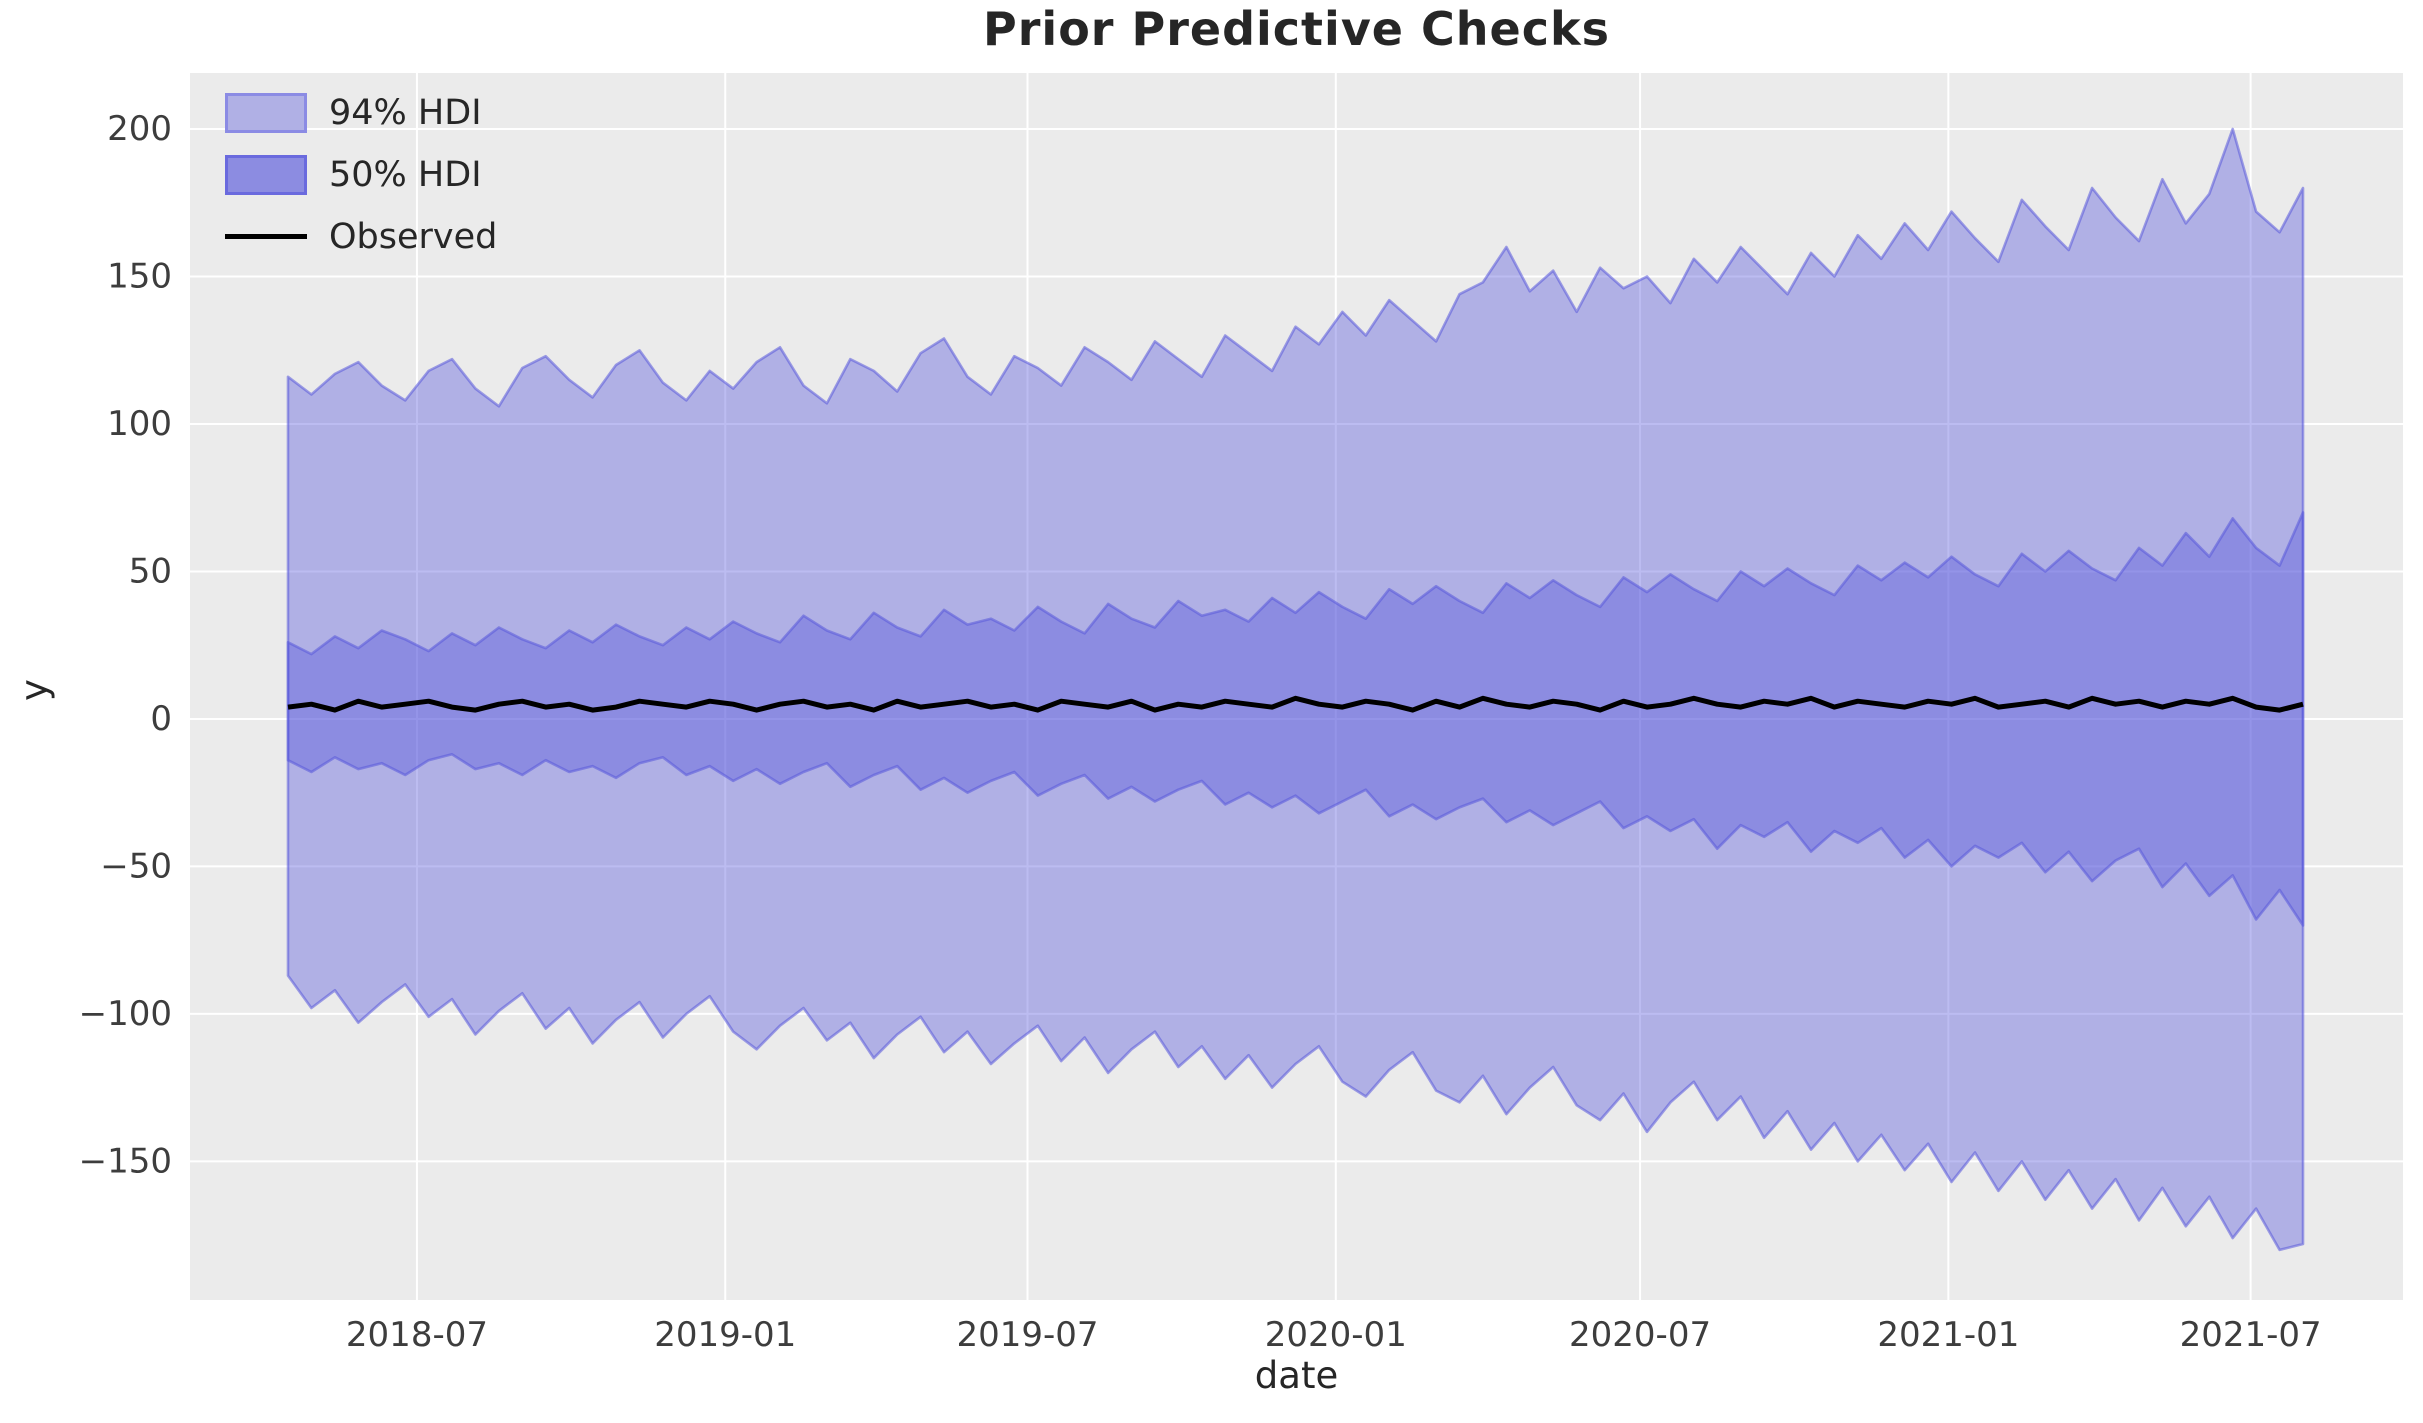  What do you see at coordinates (266, 174) in the screenshot?
I see `legend-swatch-50-hdi` at bounding box center [266, 174].